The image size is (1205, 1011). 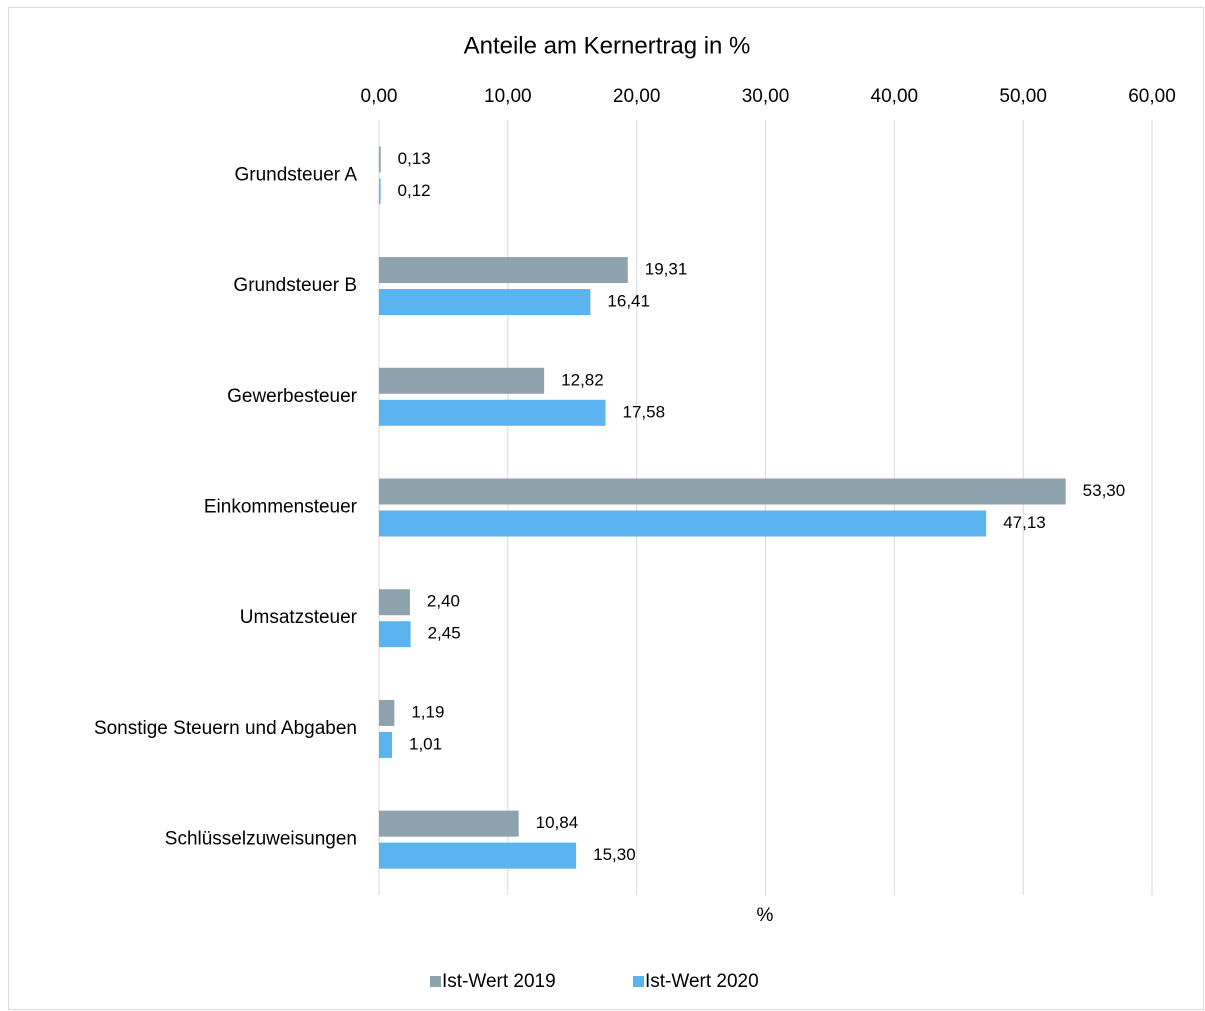 What do you see at coordinates (281, 507) in the screenshot?
I see `y-tick-label: Einkommensteuer` at bounding box center [281, 507].